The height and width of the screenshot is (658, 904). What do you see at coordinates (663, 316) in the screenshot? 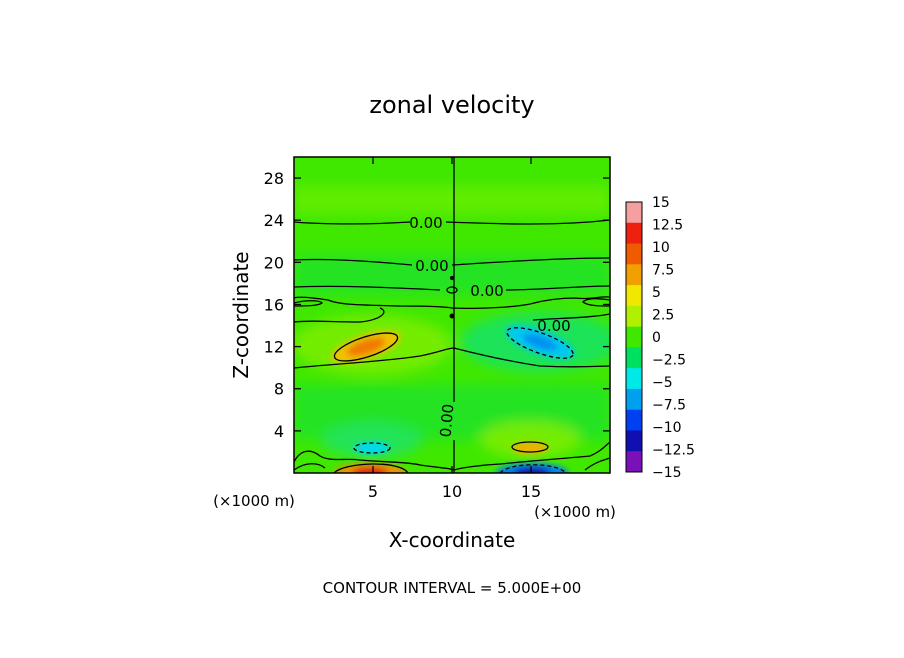
I see `colorbar-label: 2.5` at bounding box center [663, 316].